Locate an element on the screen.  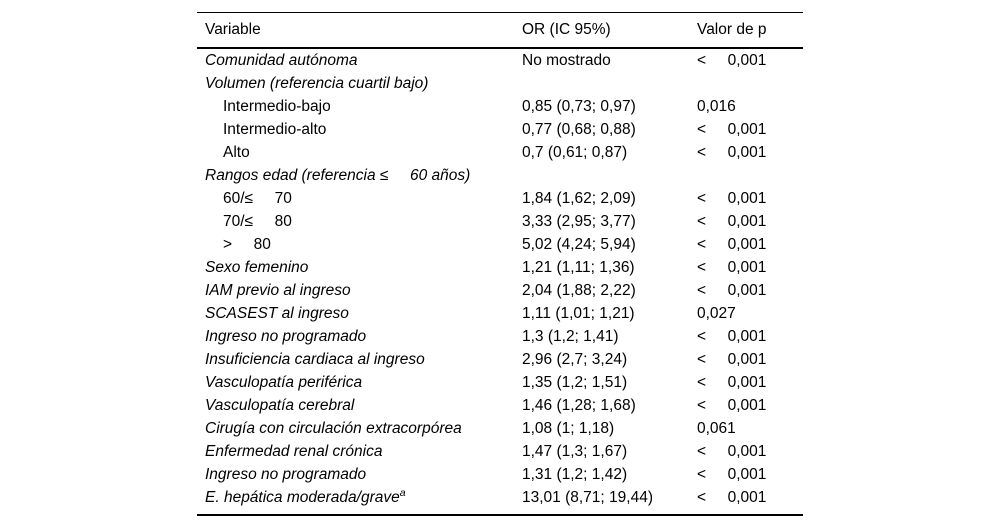
variable-label: Rangos edad (referencia ≤ 60 años) is located at coordinates (338, 175).